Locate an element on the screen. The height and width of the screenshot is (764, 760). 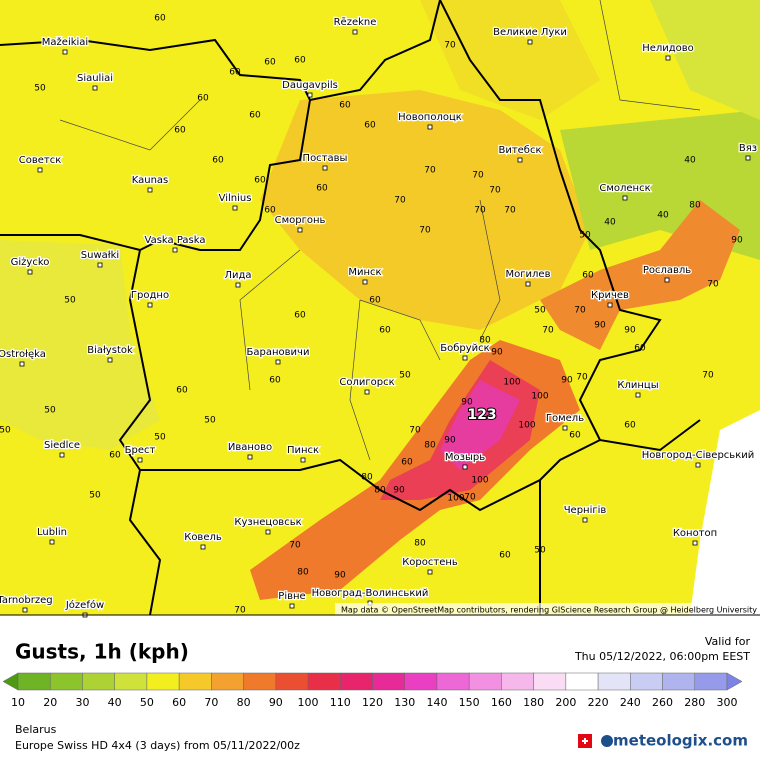
swiss-cross is located at coordinates (585, 741).